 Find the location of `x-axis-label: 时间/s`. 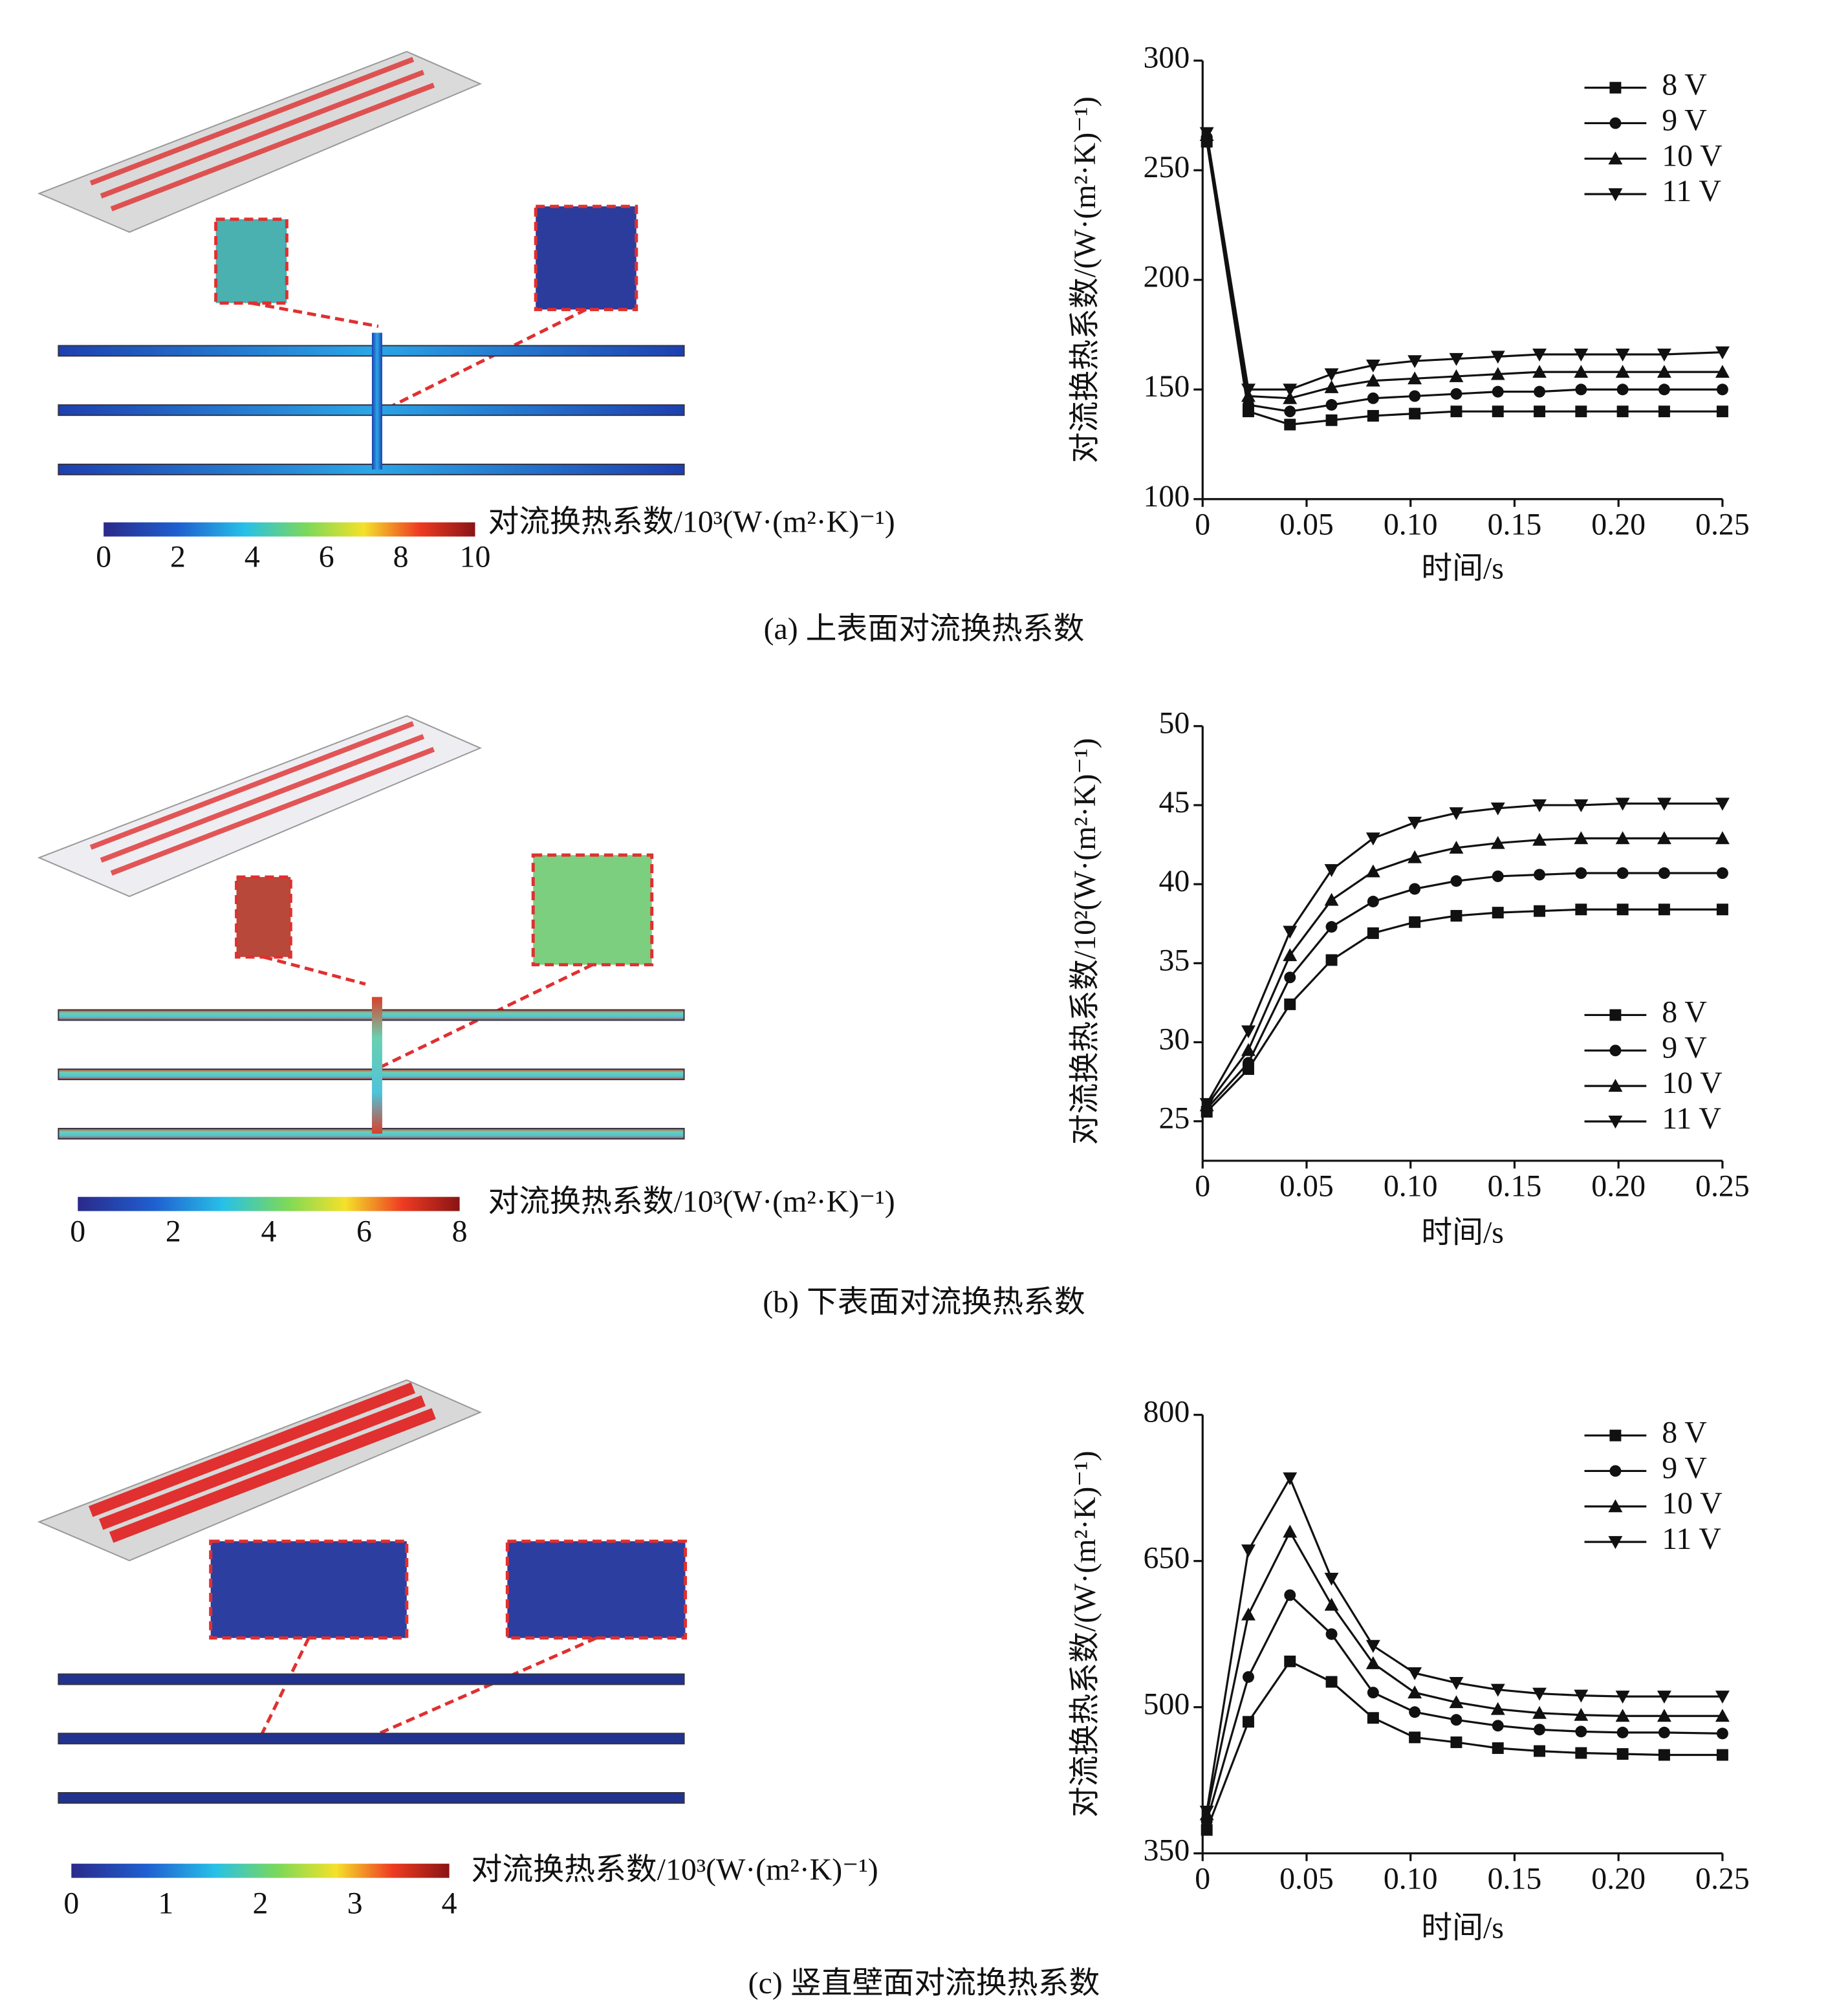

x-axis-label: 时间/s is located at coordinates (1462, 568).